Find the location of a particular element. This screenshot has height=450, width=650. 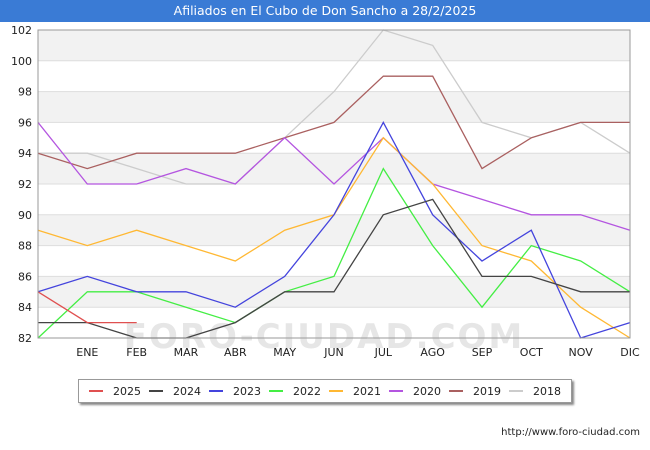

x-tick-label: NOV is located at coordinates (581, 352).